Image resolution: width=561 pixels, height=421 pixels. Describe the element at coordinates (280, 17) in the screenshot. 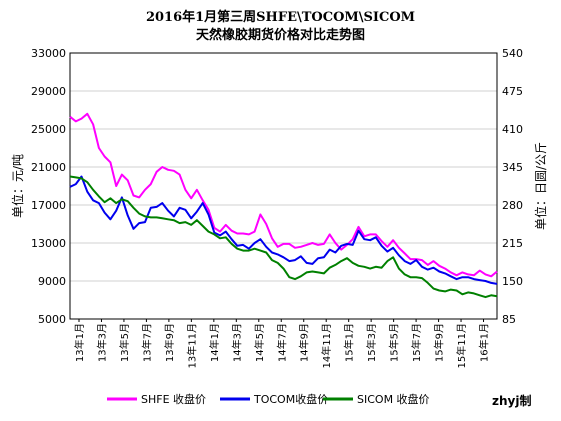

I see `chart-title: 2016年1月第三周SHFE\TOCOM\SICOM` at that location.